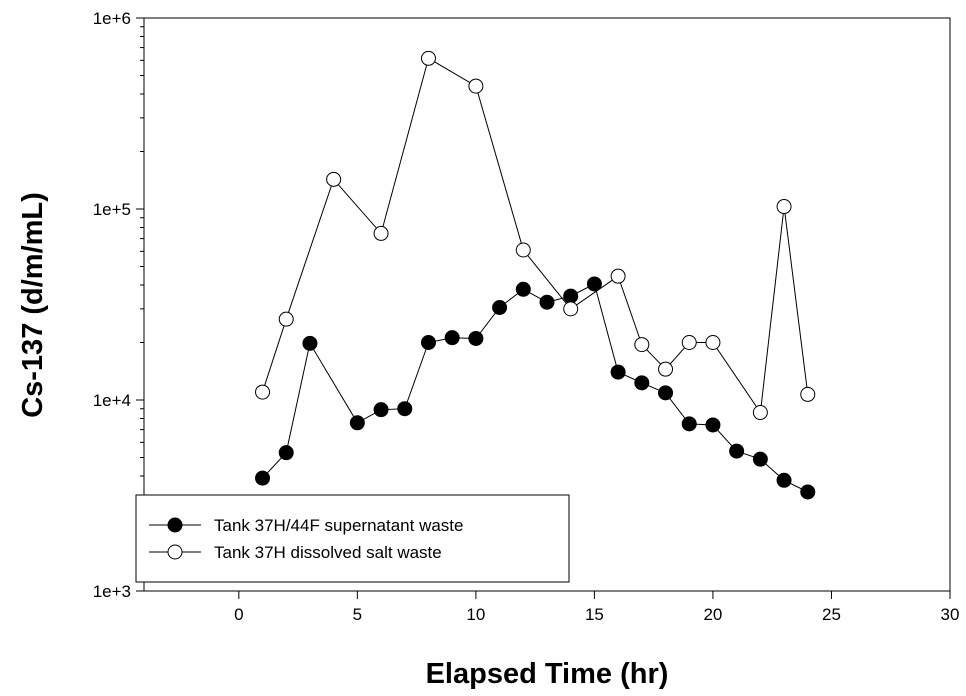 Image resolution: width=966 pixels, height=696 pixels. I want to click on y-tick-label: 1e+5, so click(112, 209).